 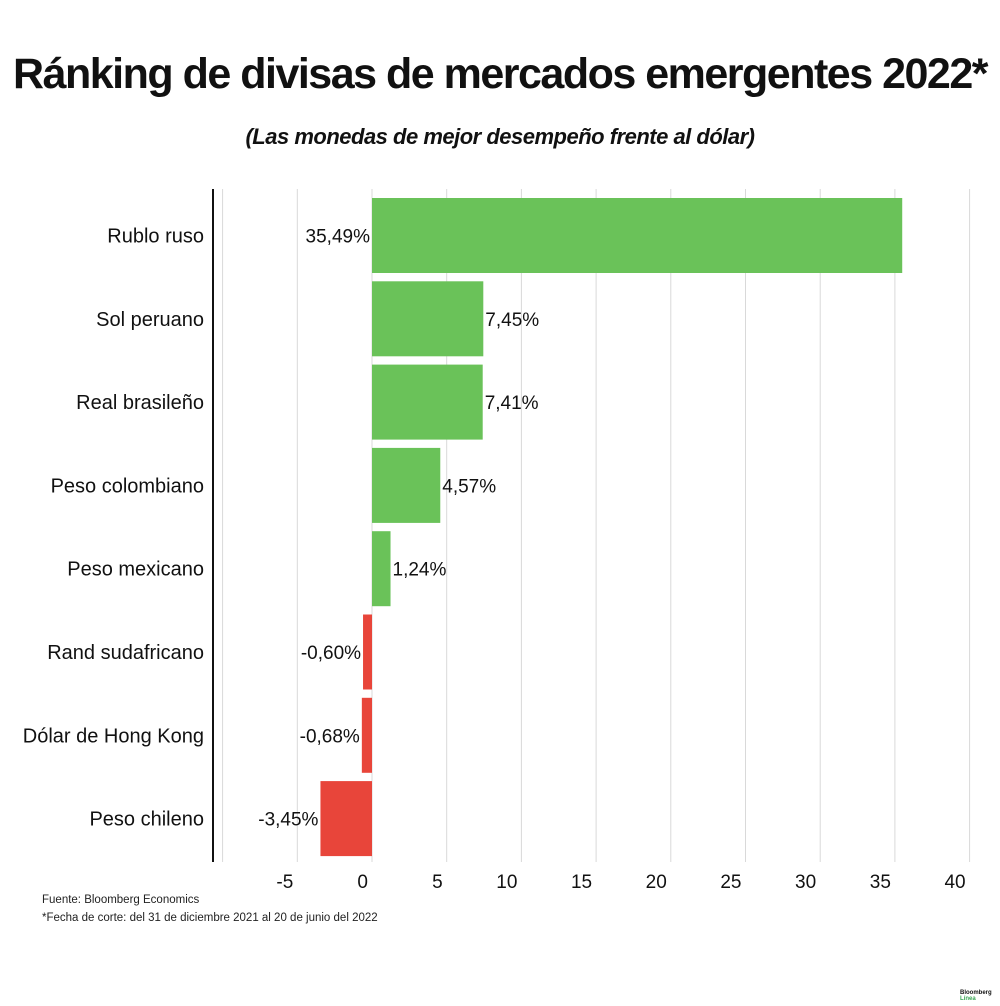 What do you see at coordinates (805, 882) in the screenshot?
I see `x-tick-label: 30` at bounding box center [805, 882].